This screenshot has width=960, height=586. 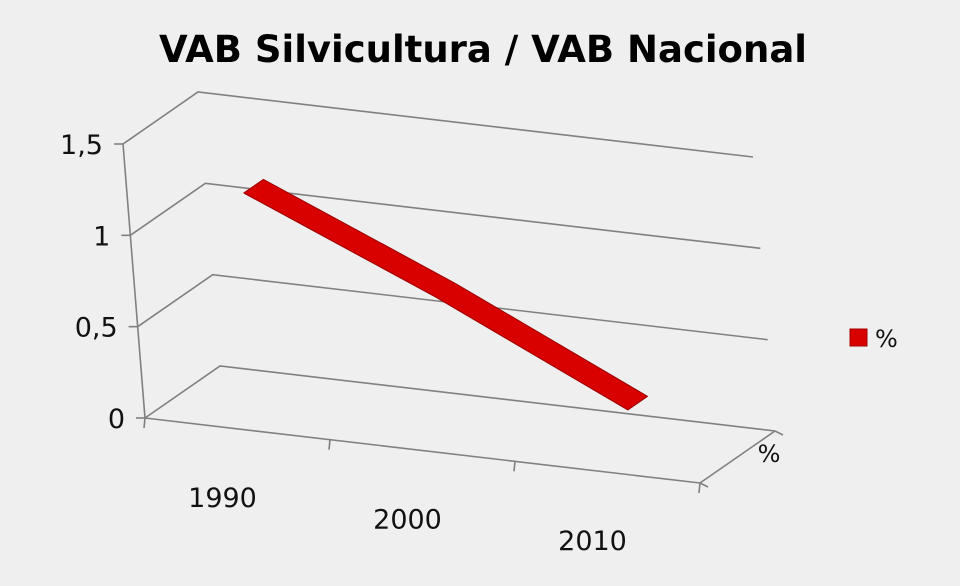 What do you see at coordinates (101, 236) in the screenshot?
I see `y-tick-label-2: 1` at bounding box center [101, 236].